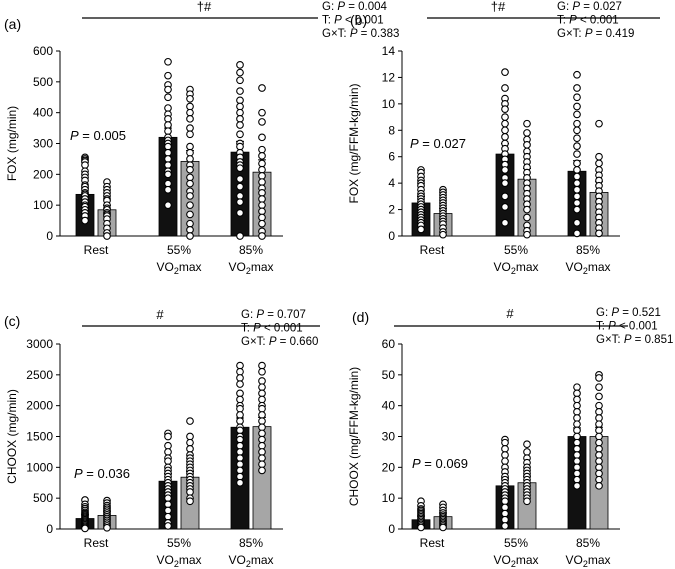 This screenshot has height=569, width=675. I want to click on stats-line: G: P = 0.521, so click(628, 313).